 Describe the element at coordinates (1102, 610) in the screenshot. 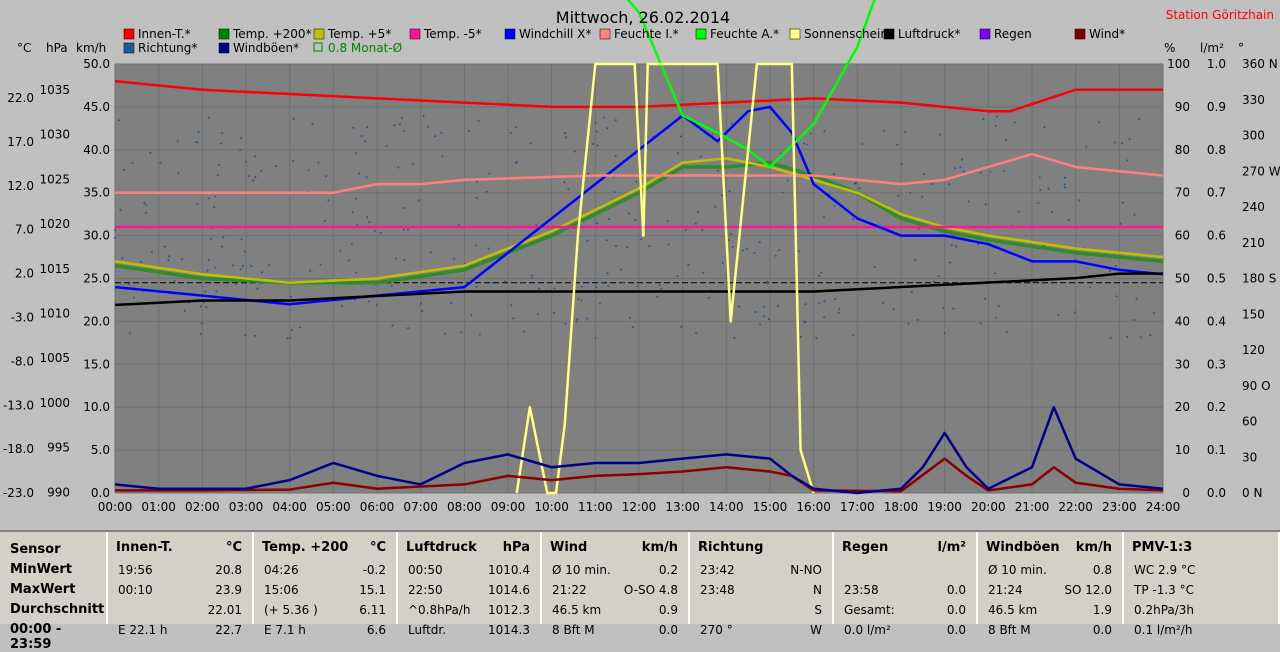

I see `summary-cell-right: 1.9` at that location.